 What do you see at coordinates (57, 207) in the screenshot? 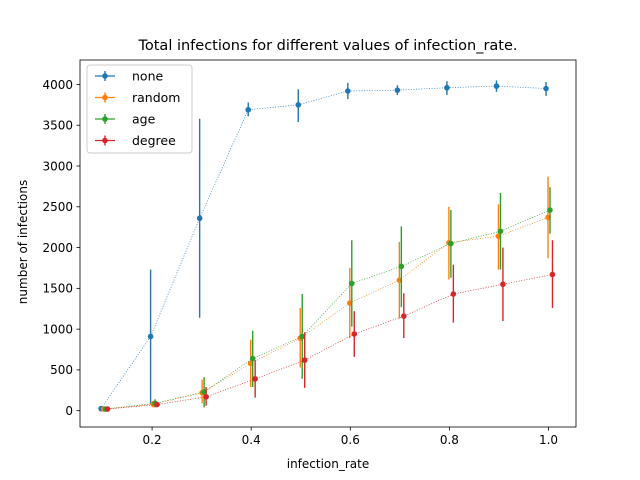
I see `y-tick-label: 2500` at bounding box center [57, 207].